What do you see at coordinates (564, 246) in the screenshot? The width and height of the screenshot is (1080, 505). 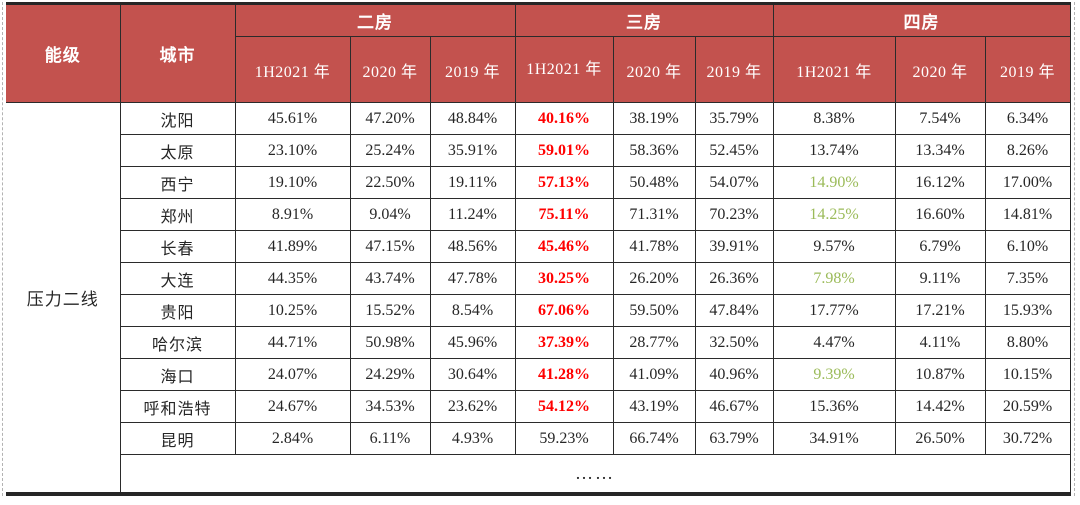 I see `value-cell: 45.46%` at bounding box center [564, 246].